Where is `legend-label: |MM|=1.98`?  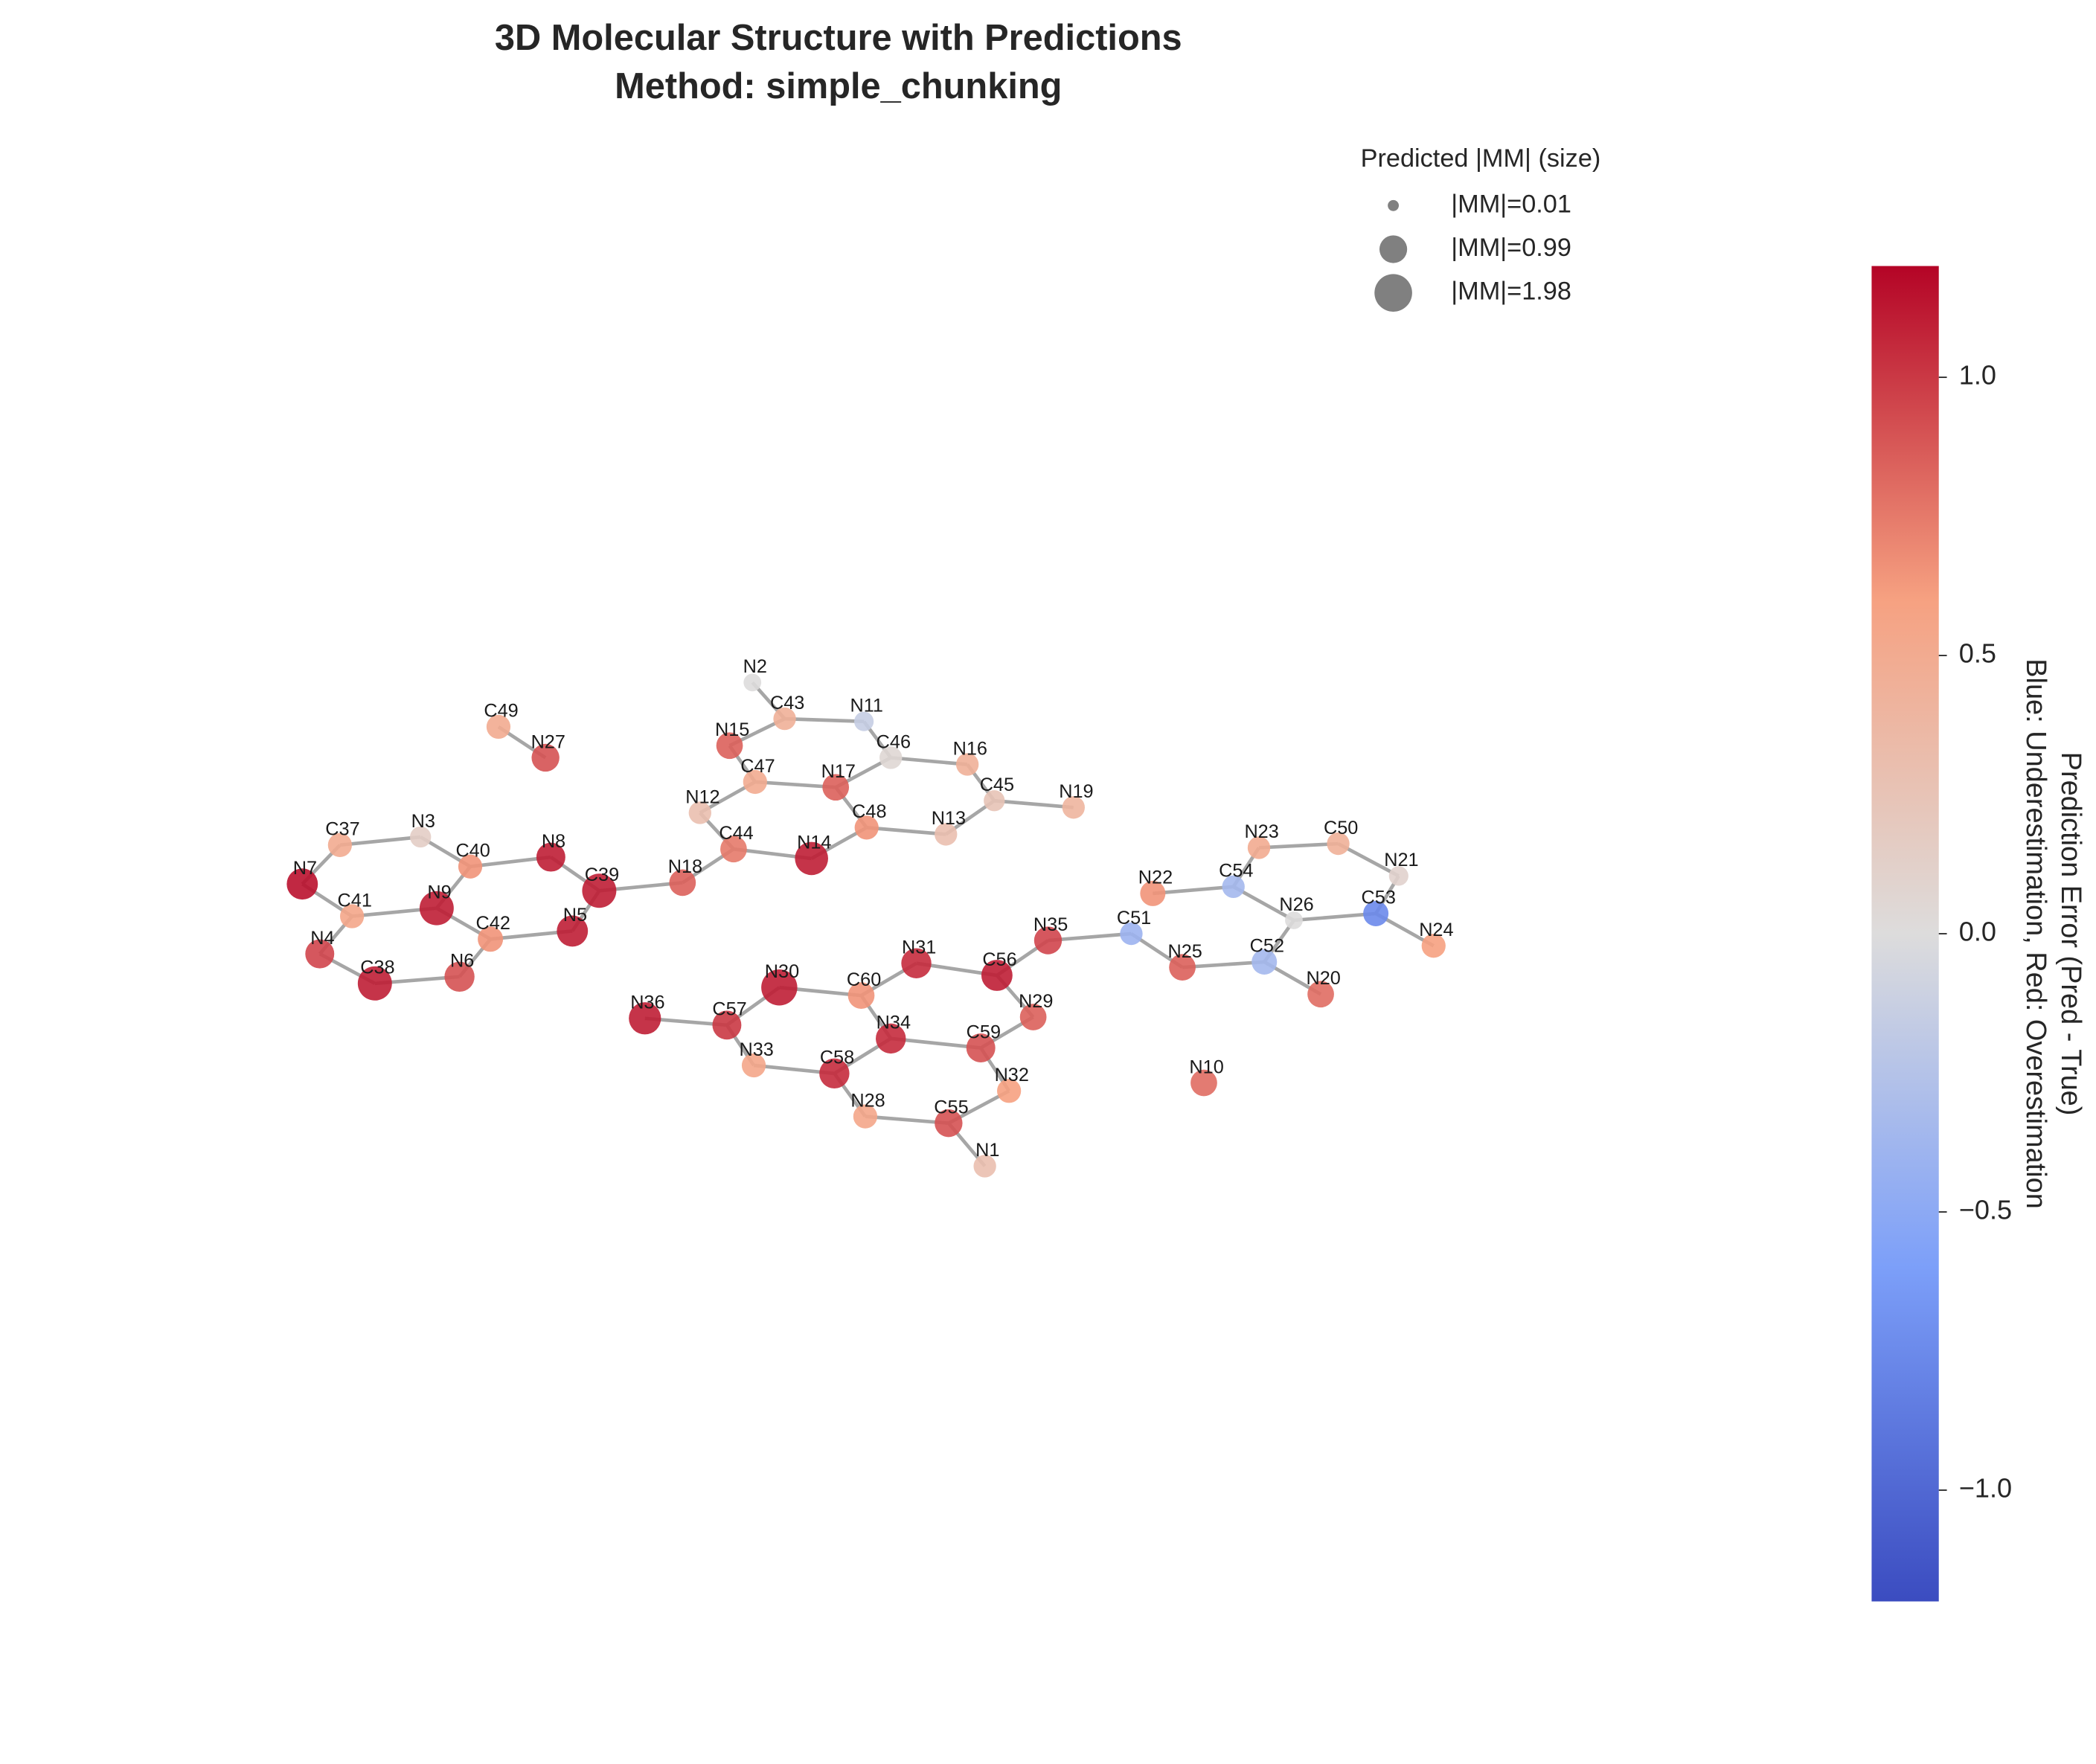 legend-label: |MM|=1.98 is located at coordinates (1511, 292).